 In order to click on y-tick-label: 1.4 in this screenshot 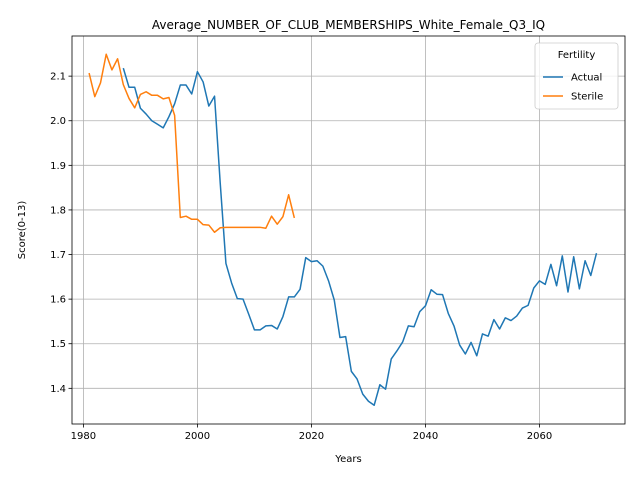, I will do `click(58, 389)`.